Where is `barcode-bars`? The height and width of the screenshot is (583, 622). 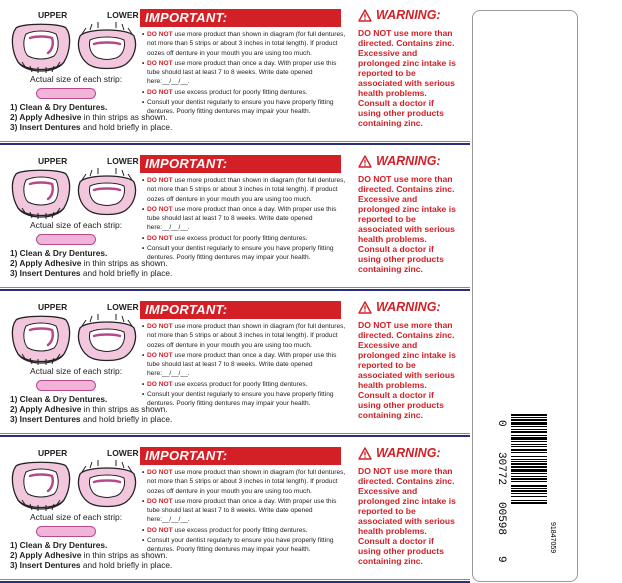
barcode-bars is located at coordinates (529, 459).